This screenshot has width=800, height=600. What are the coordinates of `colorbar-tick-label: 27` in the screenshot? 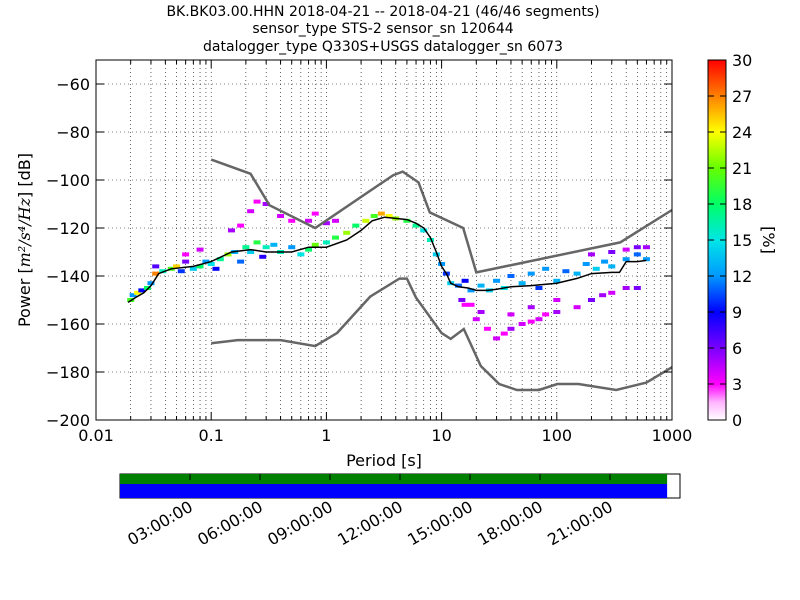 It's located at (742, 96).